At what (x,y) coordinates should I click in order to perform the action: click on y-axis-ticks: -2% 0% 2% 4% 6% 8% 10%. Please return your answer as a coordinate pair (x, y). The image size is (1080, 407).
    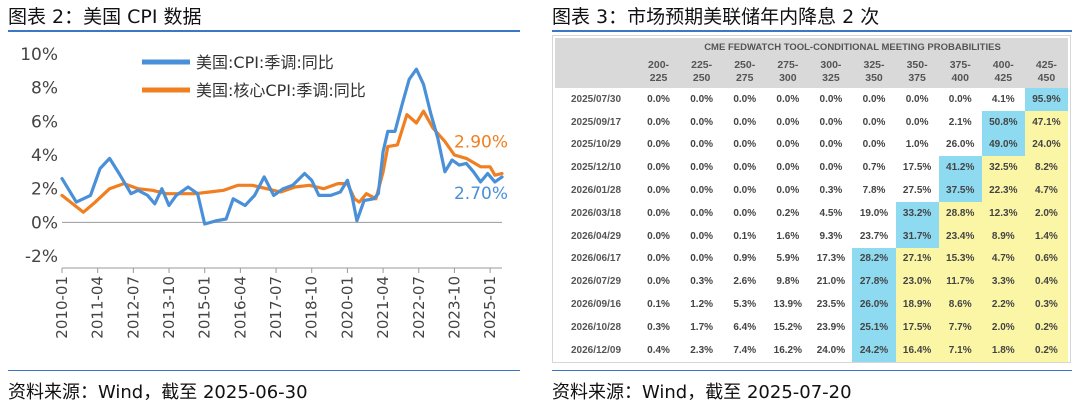
    Looking at the image, I should click on (39, 156).